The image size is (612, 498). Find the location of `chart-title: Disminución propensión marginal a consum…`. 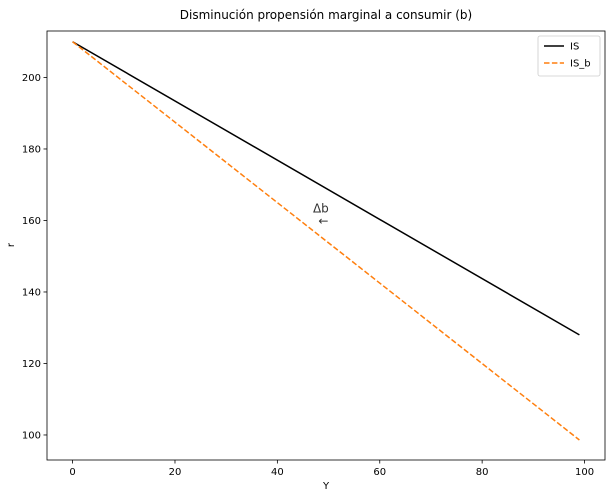

chart-title: Disminución propensión marginal a consum… is located at coordinates (326, 15).